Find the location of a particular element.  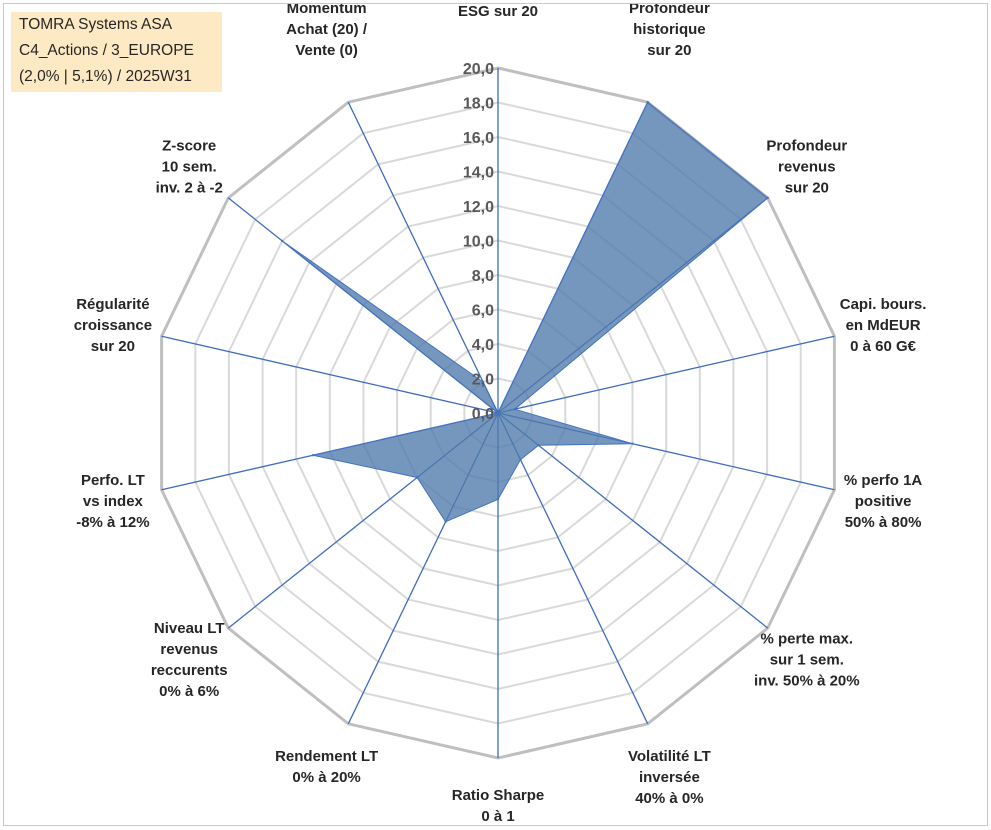

axis-label-3: Capi. bours. en MdEUR 0 à 60 G€ is located at coordinates (883, 325).